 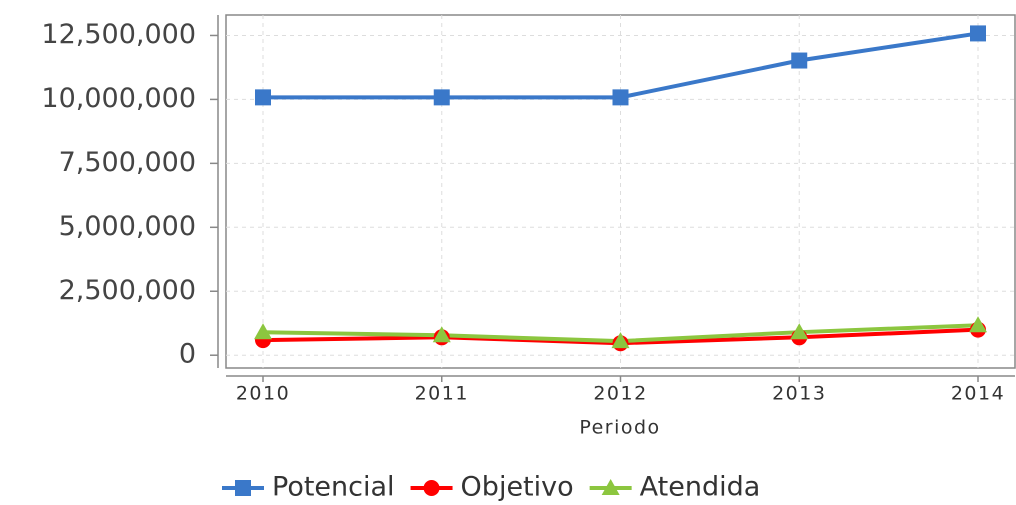 I want to click on x-tick-label: 2012, so click(x=620, y=394).